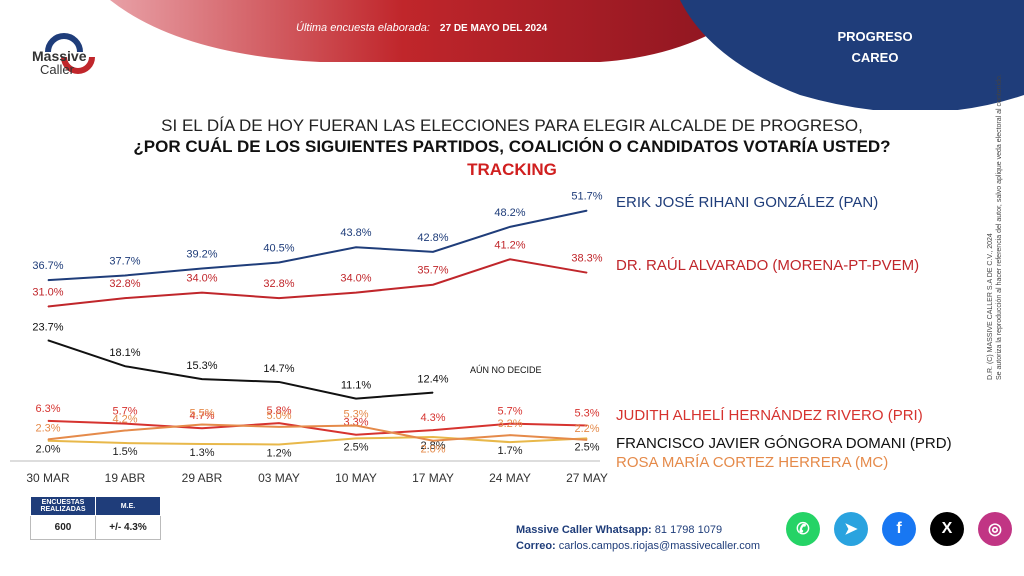 The image size is (1024, 576). What do you see at coordinates (875, 36) in the screenshot?
I see `region-line1: PROGRESO` at bounding box center [875, 36].